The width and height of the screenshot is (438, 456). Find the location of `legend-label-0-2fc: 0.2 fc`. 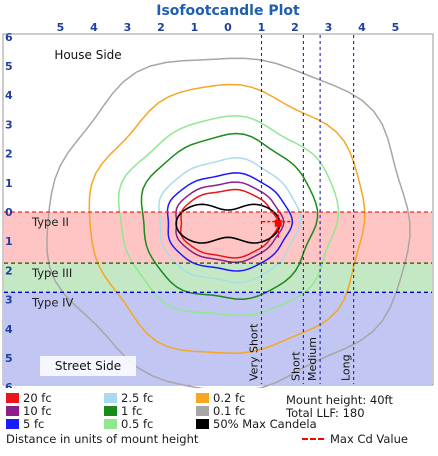

legend-label-0-2fc: 0.2 fc is located at coordinates (229, 398).